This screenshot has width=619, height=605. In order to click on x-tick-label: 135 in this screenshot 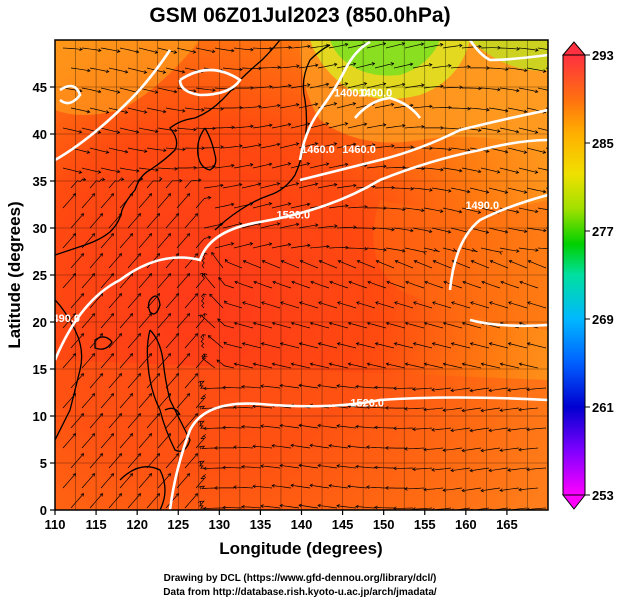, I will do `click(261, 524)`.